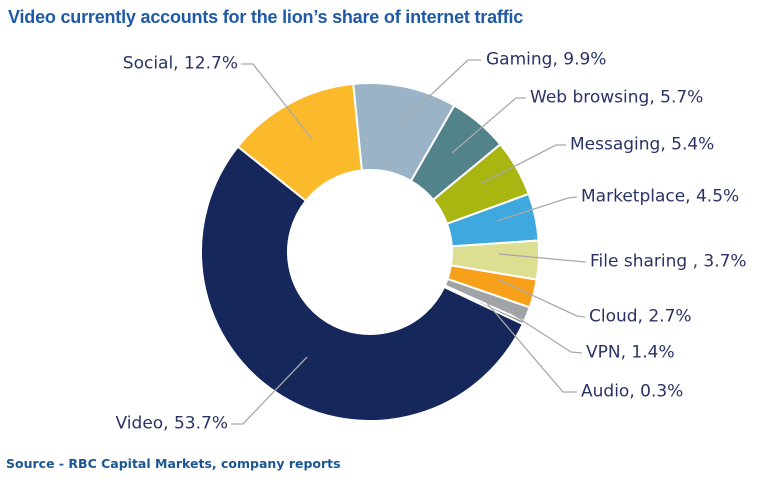  Describe the element at coordinates (546, 59) in the screenshot. I see `callout-label-gaming: Gaming, 9.9%` at that location.